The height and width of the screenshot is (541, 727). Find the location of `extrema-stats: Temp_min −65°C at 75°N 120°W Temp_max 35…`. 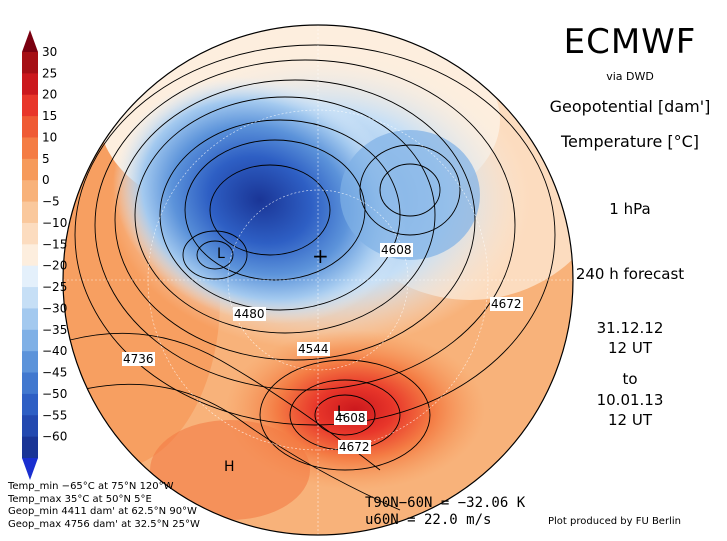

extrema-stats: Temp_min −65°C at 75°N 120°W Temp_max 35… is located at coordinates (104, 506).